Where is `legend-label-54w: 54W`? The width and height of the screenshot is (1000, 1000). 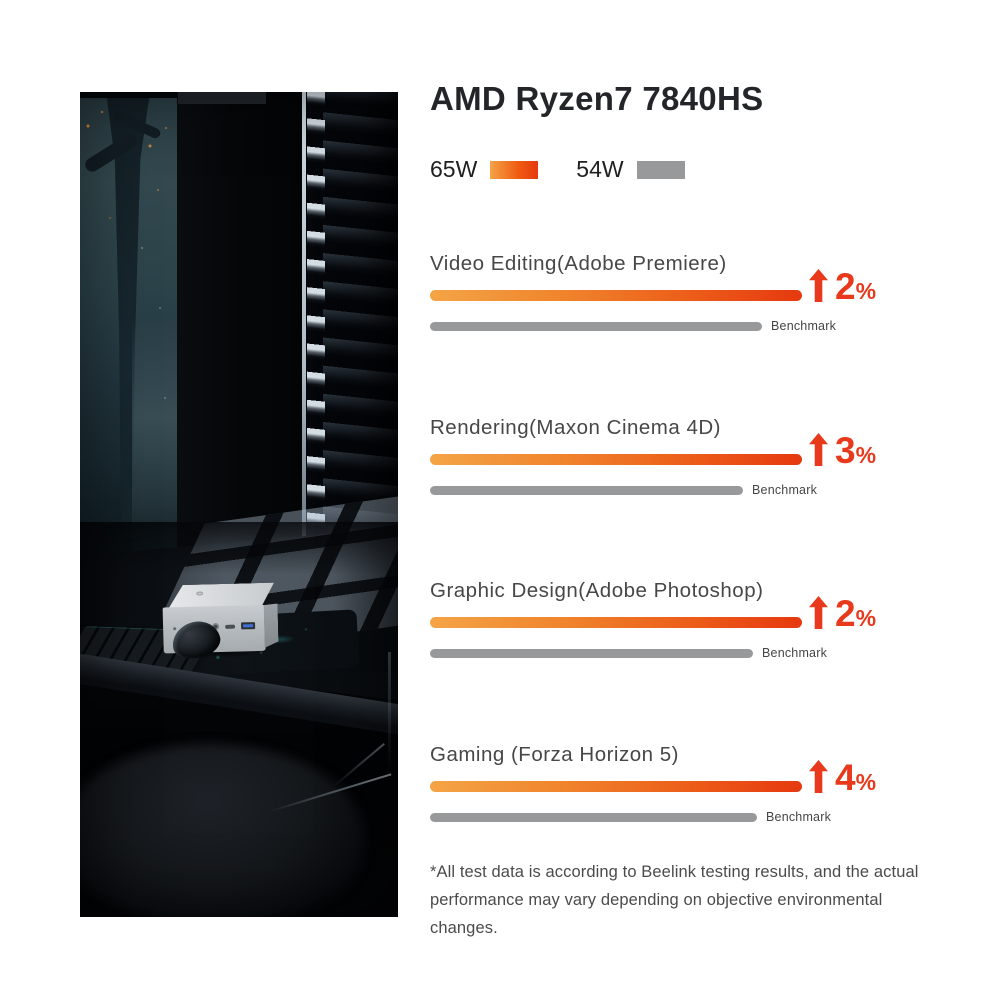 legend-label-54w: 54W is located at coordinates (600, 169).